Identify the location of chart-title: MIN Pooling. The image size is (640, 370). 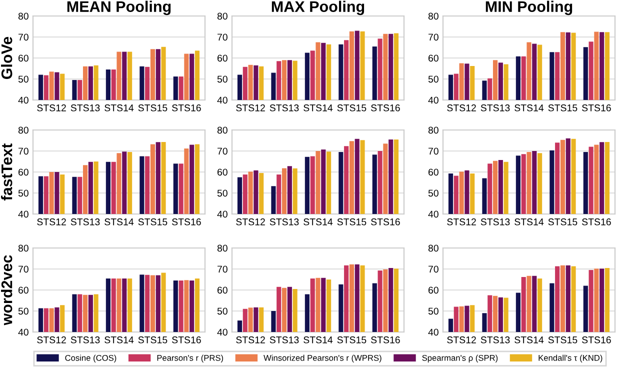
(529, 8).